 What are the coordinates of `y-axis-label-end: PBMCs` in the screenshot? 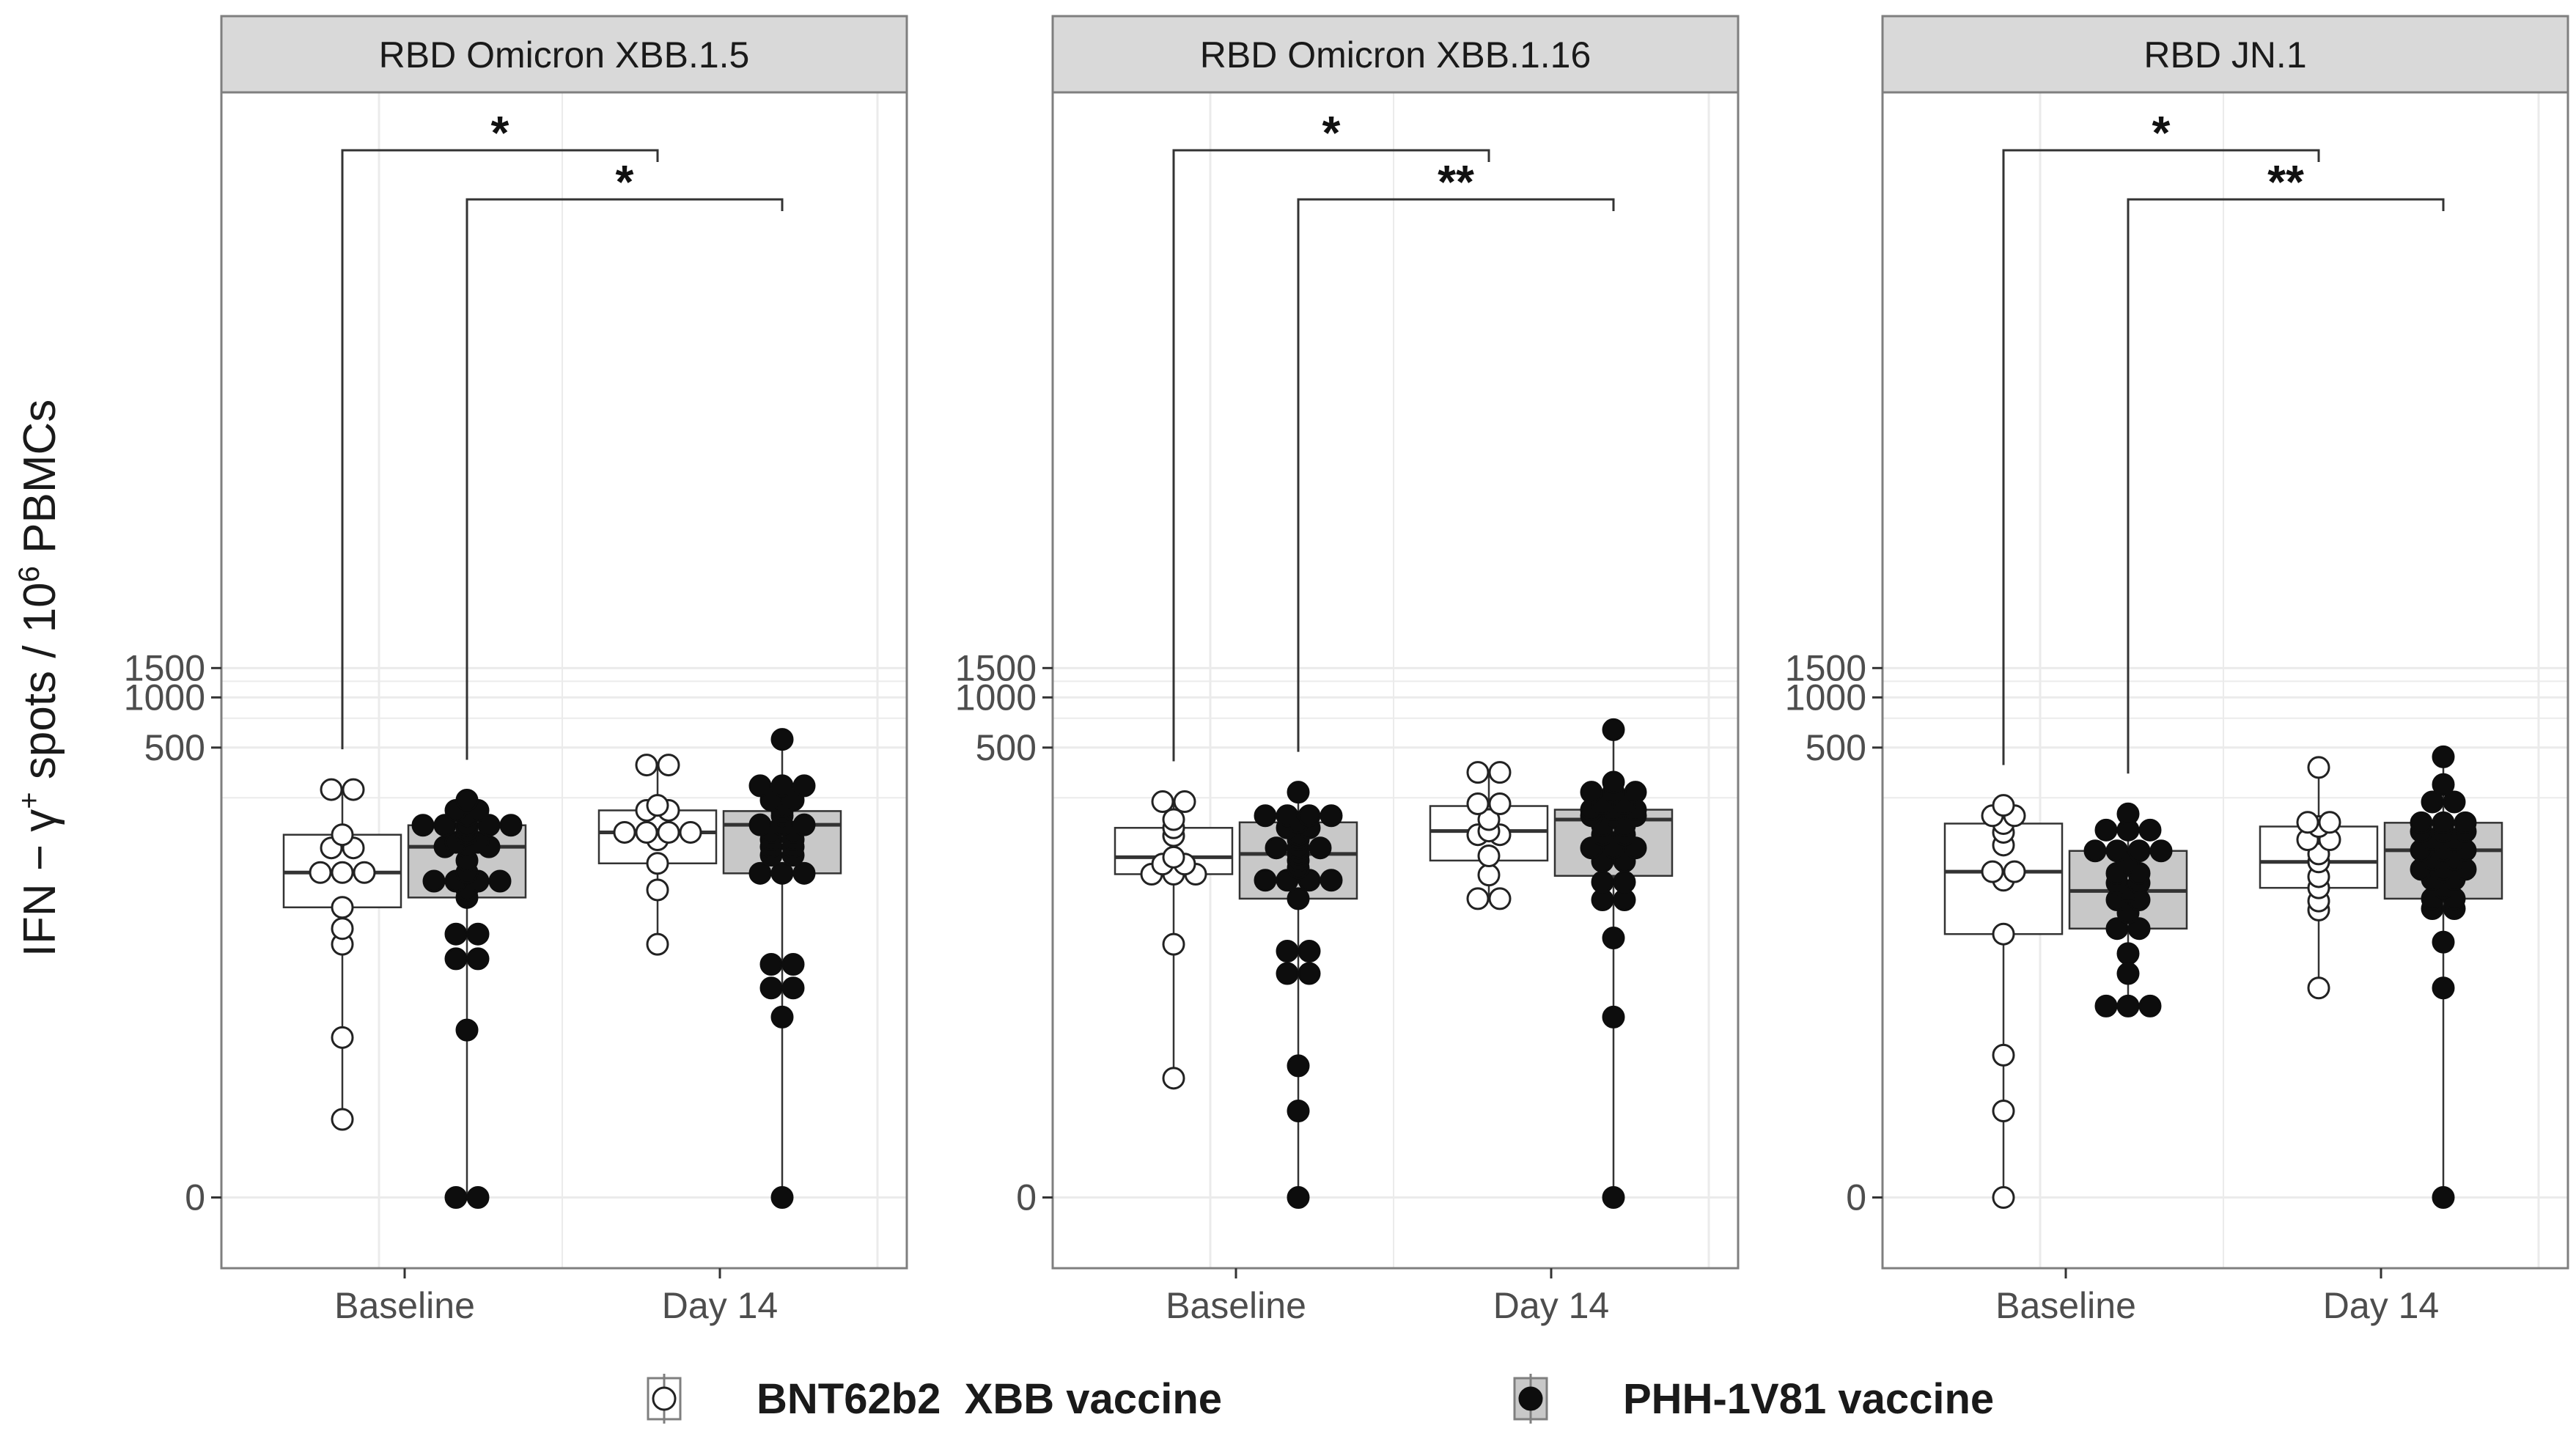 It's located at (40, 483).